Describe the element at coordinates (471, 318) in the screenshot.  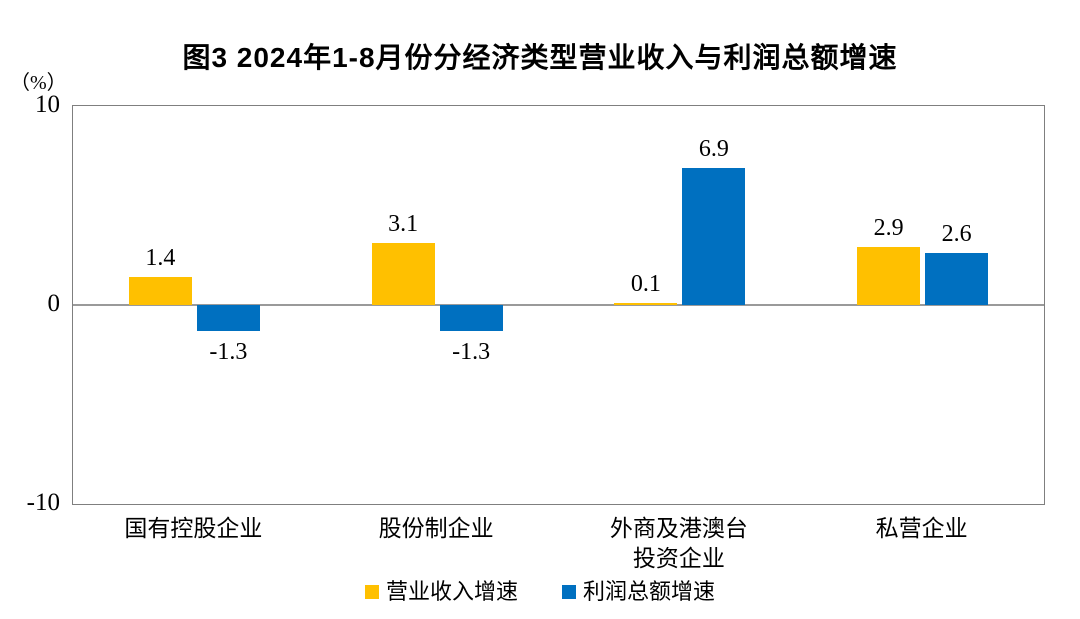
I see `bar-profit-growth-cat1` at that location.